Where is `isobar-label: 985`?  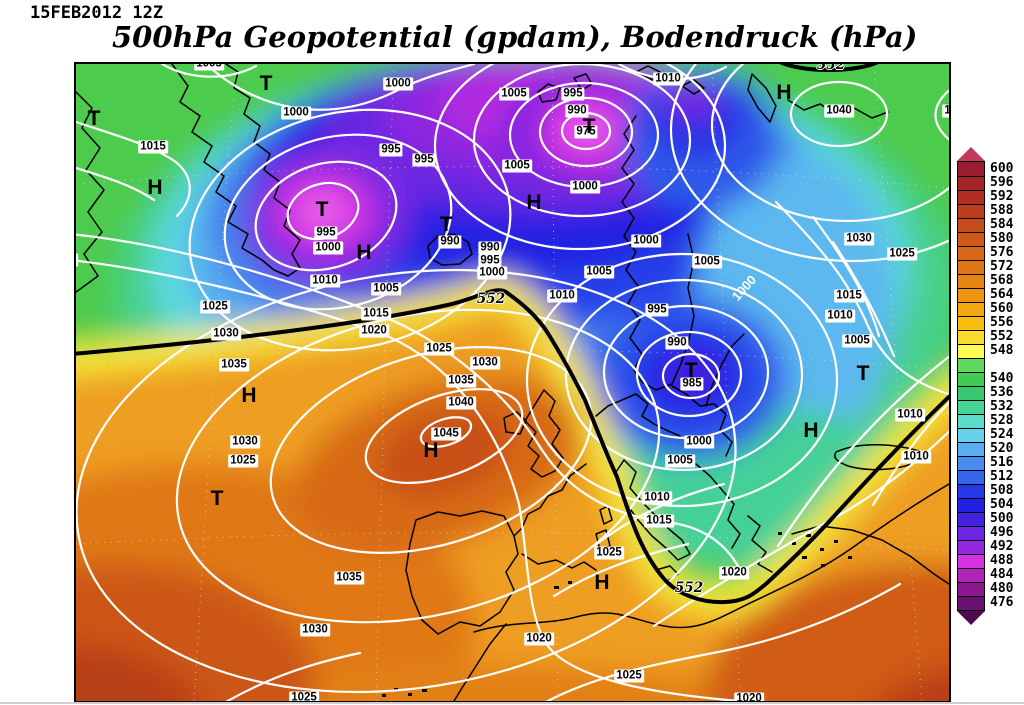 isobar-label: 985 is located at coordinates (692, 384).